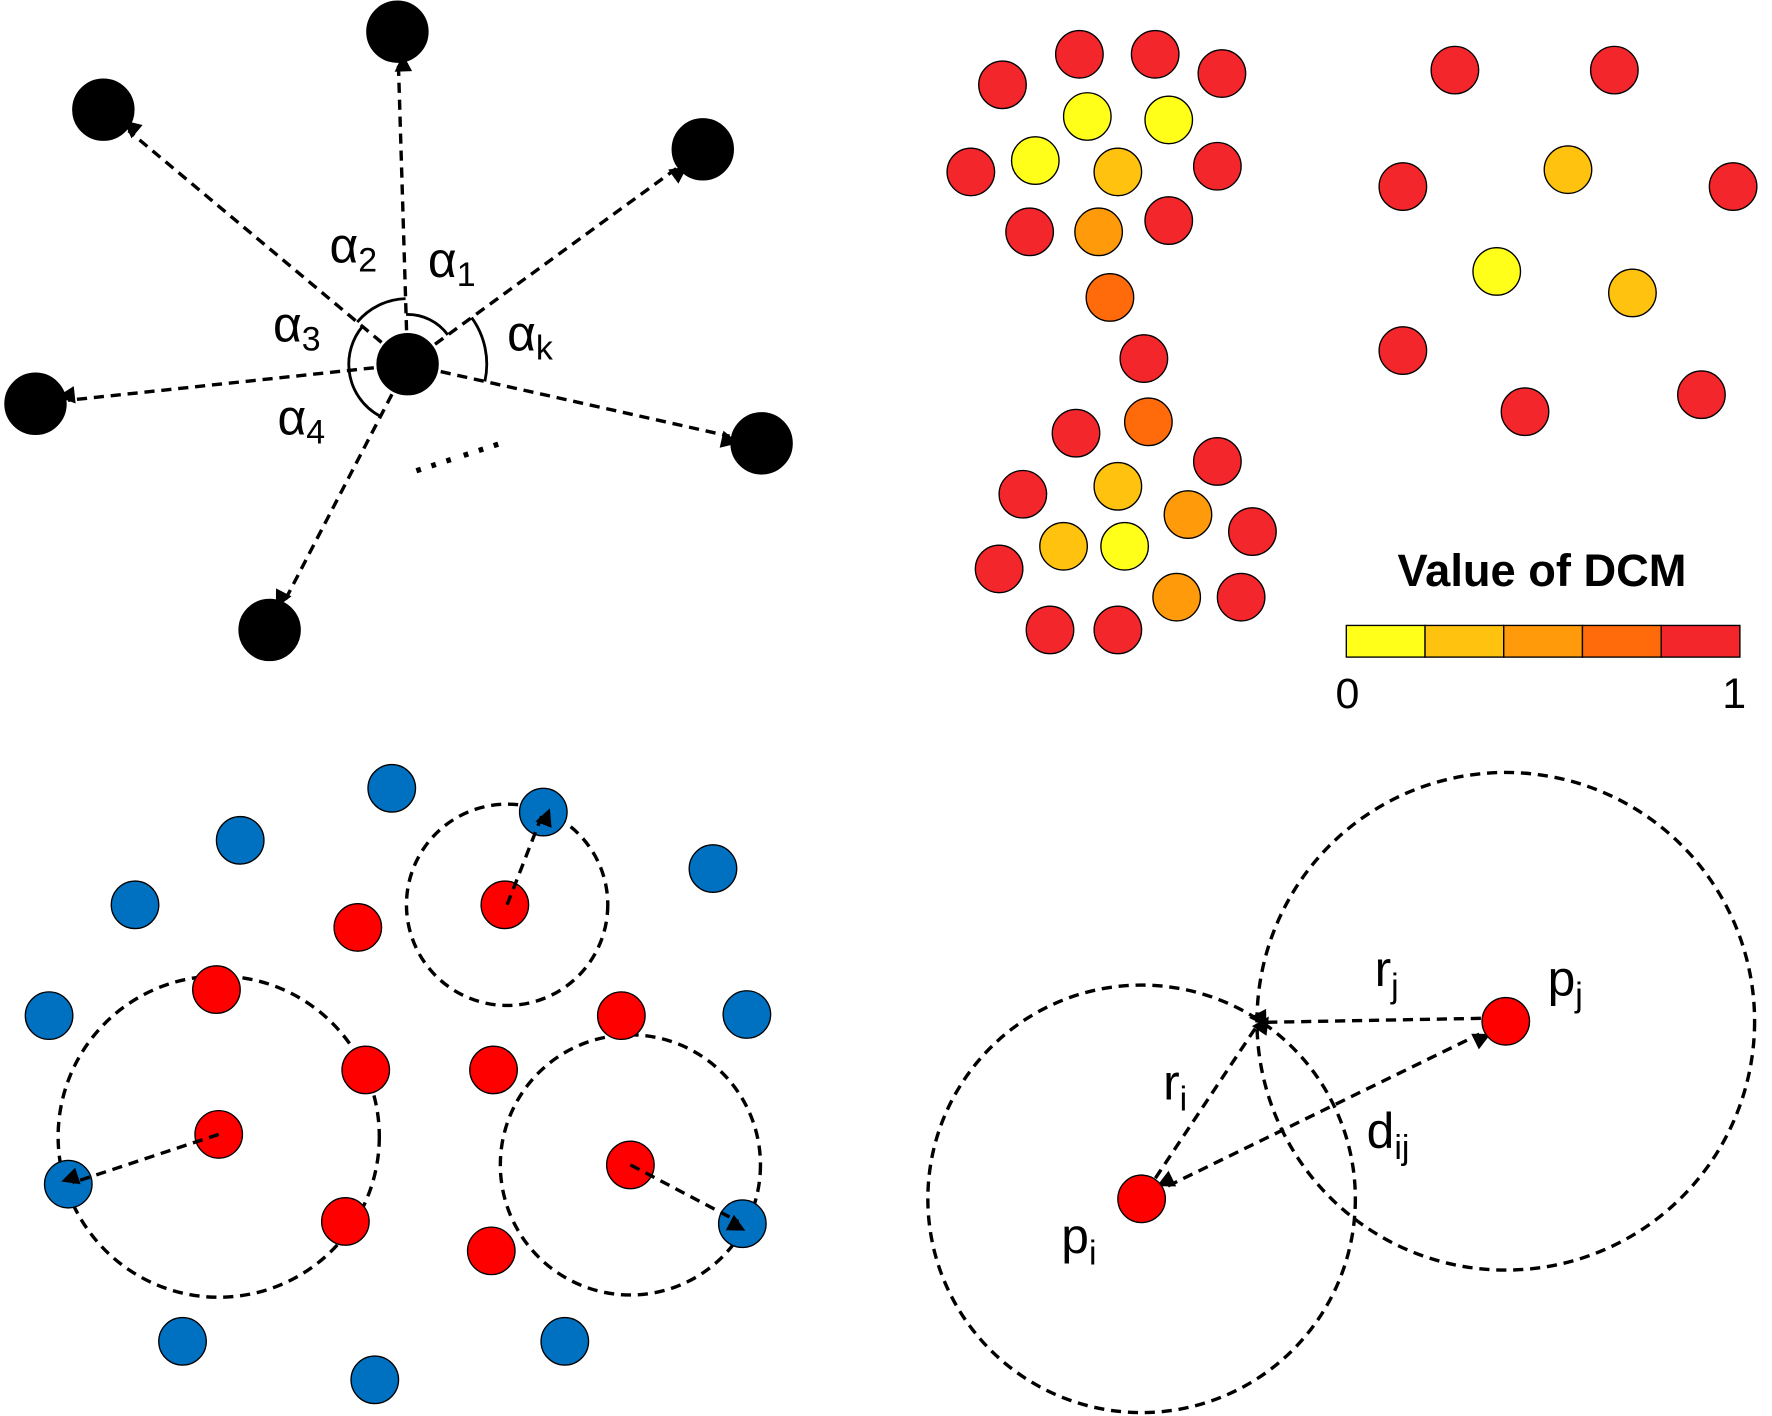 This screenshot has height=1416, width=1772. What do you see at coordinates (354, 248) in the screenshot?
I see `angle-label: α2` at bounding box center [354, 248].